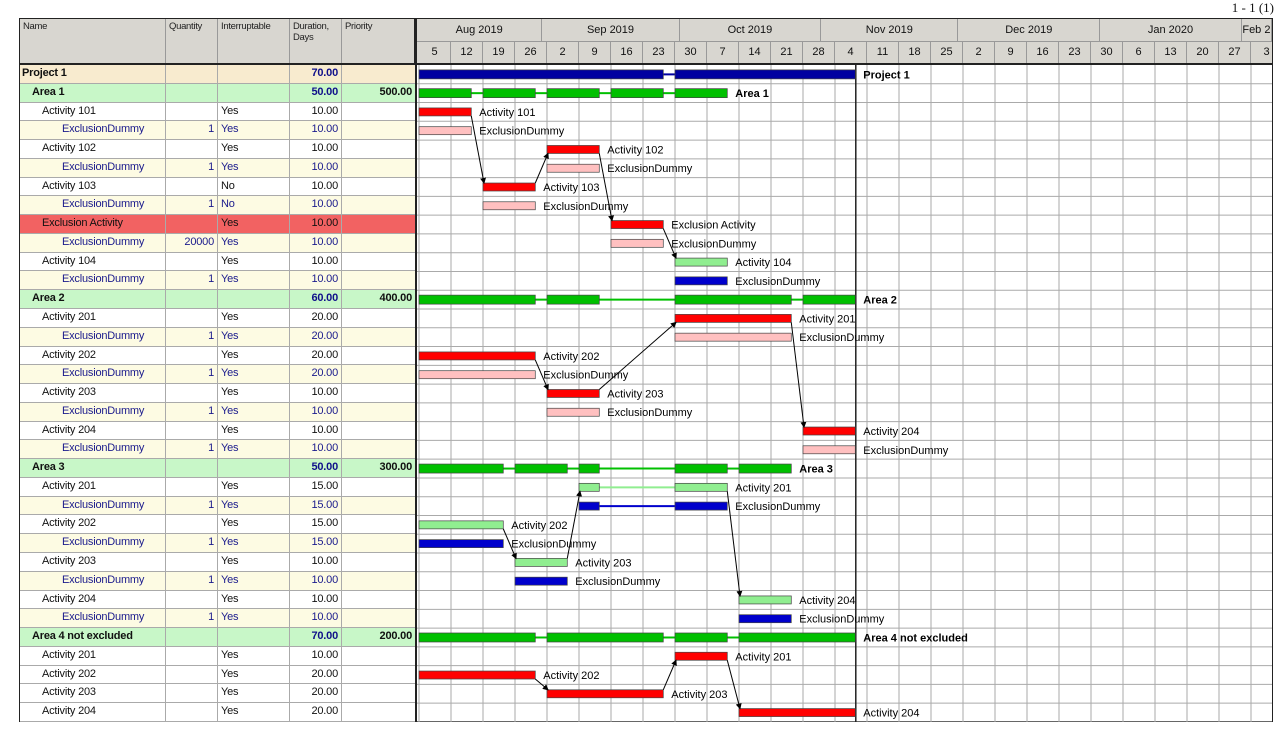  I want to click on duration-cell: 50.00, so click(316, 468).